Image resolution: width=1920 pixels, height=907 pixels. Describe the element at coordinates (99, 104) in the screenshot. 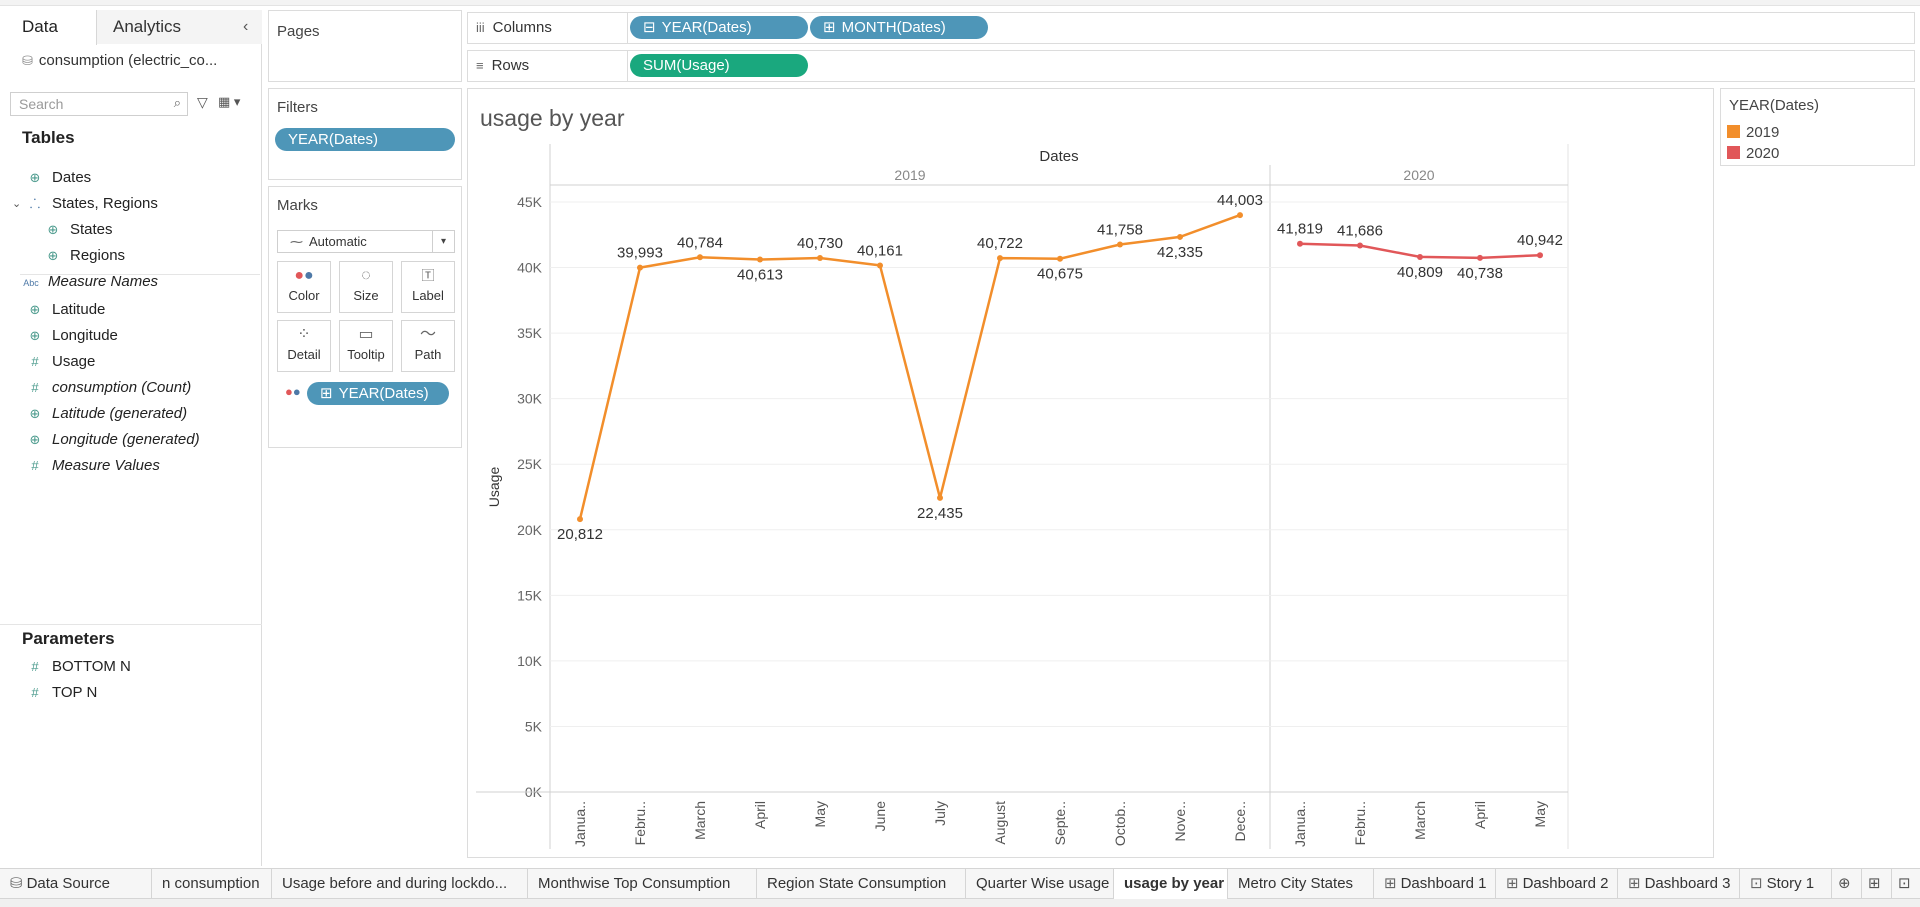

I see `search-input: Search ⌕` at that location.